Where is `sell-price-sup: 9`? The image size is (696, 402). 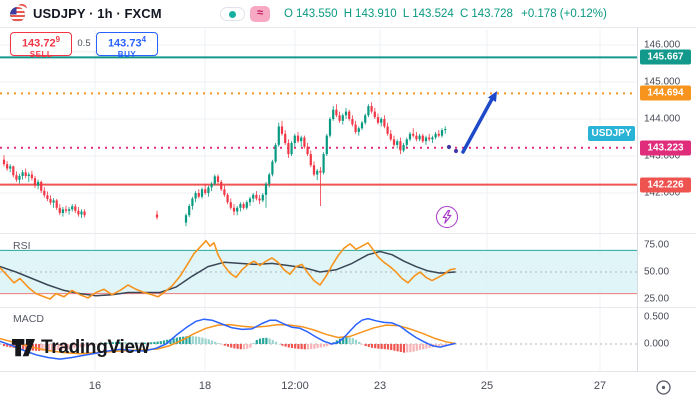
sell-price-sup: 9 is located at coordinates (58, 39).